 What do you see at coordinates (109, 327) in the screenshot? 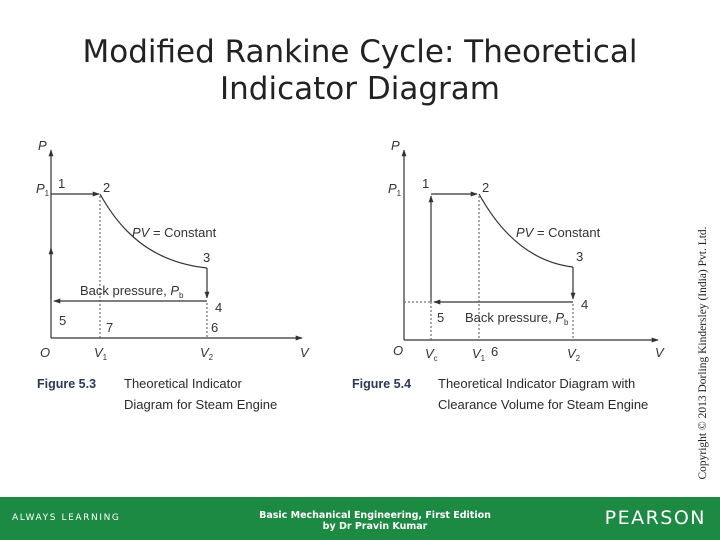
I see `point-7-left: 7` at bounding box center [109, 327].